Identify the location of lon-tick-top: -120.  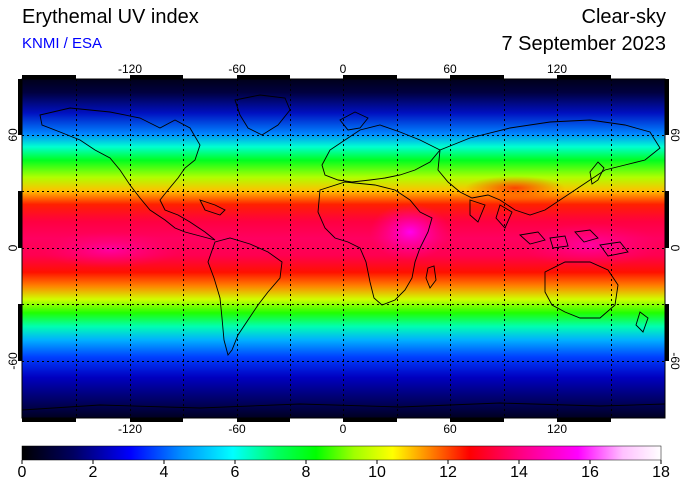
(130, 69).